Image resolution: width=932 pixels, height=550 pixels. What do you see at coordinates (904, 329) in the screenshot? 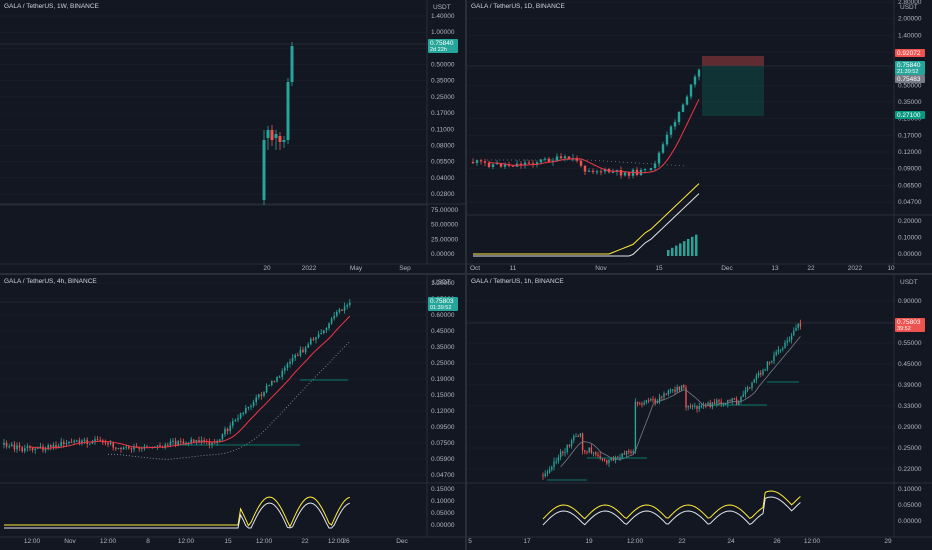
I see `price-tag-countdown: 39:52` at bounding box center [904, 329].